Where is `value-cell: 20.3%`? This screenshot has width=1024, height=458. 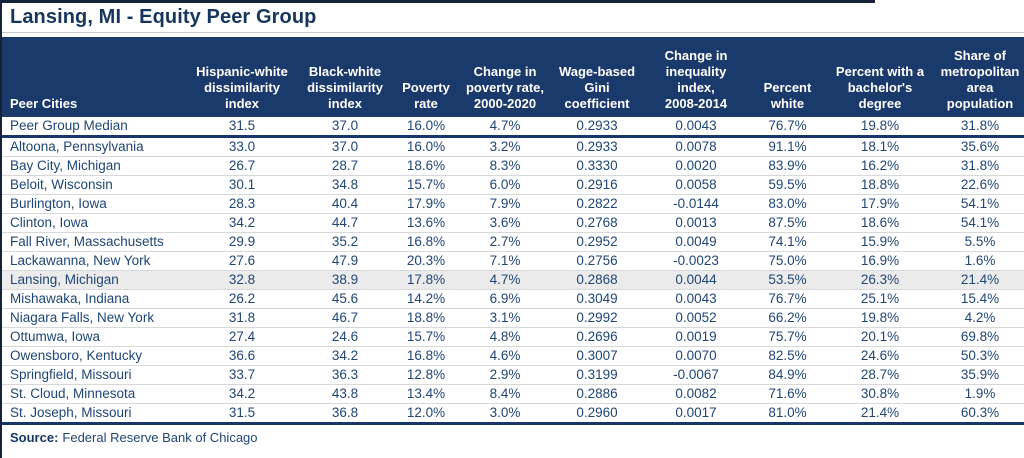 value-cell: 20.3% is located at coordinates (426, 261).